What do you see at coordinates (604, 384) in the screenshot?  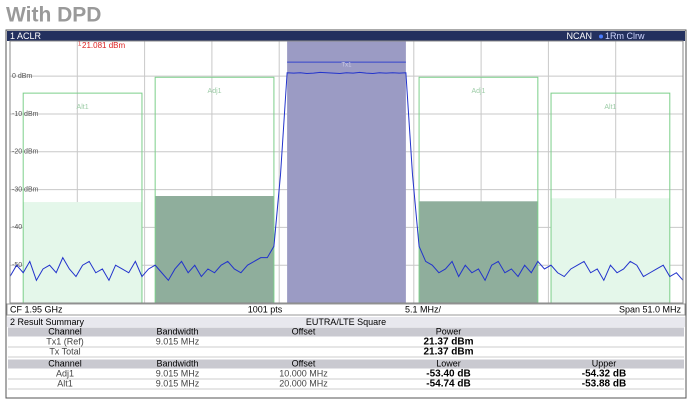 I see `result-cell: -53.88 dB` at bounding box center [604, 384].